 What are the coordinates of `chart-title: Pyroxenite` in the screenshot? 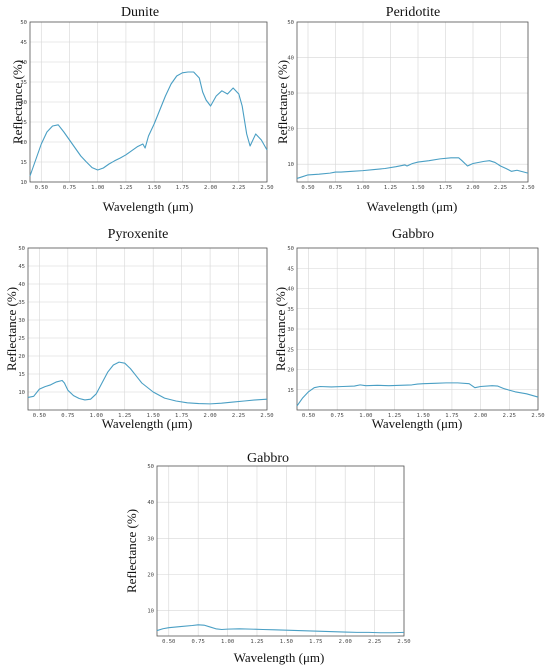 It's located at (138, 234).